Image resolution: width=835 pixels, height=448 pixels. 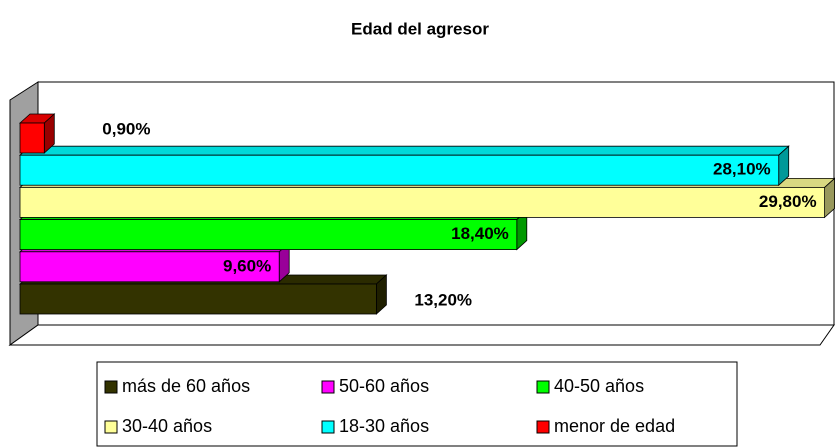 What do you see at coordinates (167, 426) in the screenshot?
I see `legend-label: 30-40 años` at bounding box center [167, 426].